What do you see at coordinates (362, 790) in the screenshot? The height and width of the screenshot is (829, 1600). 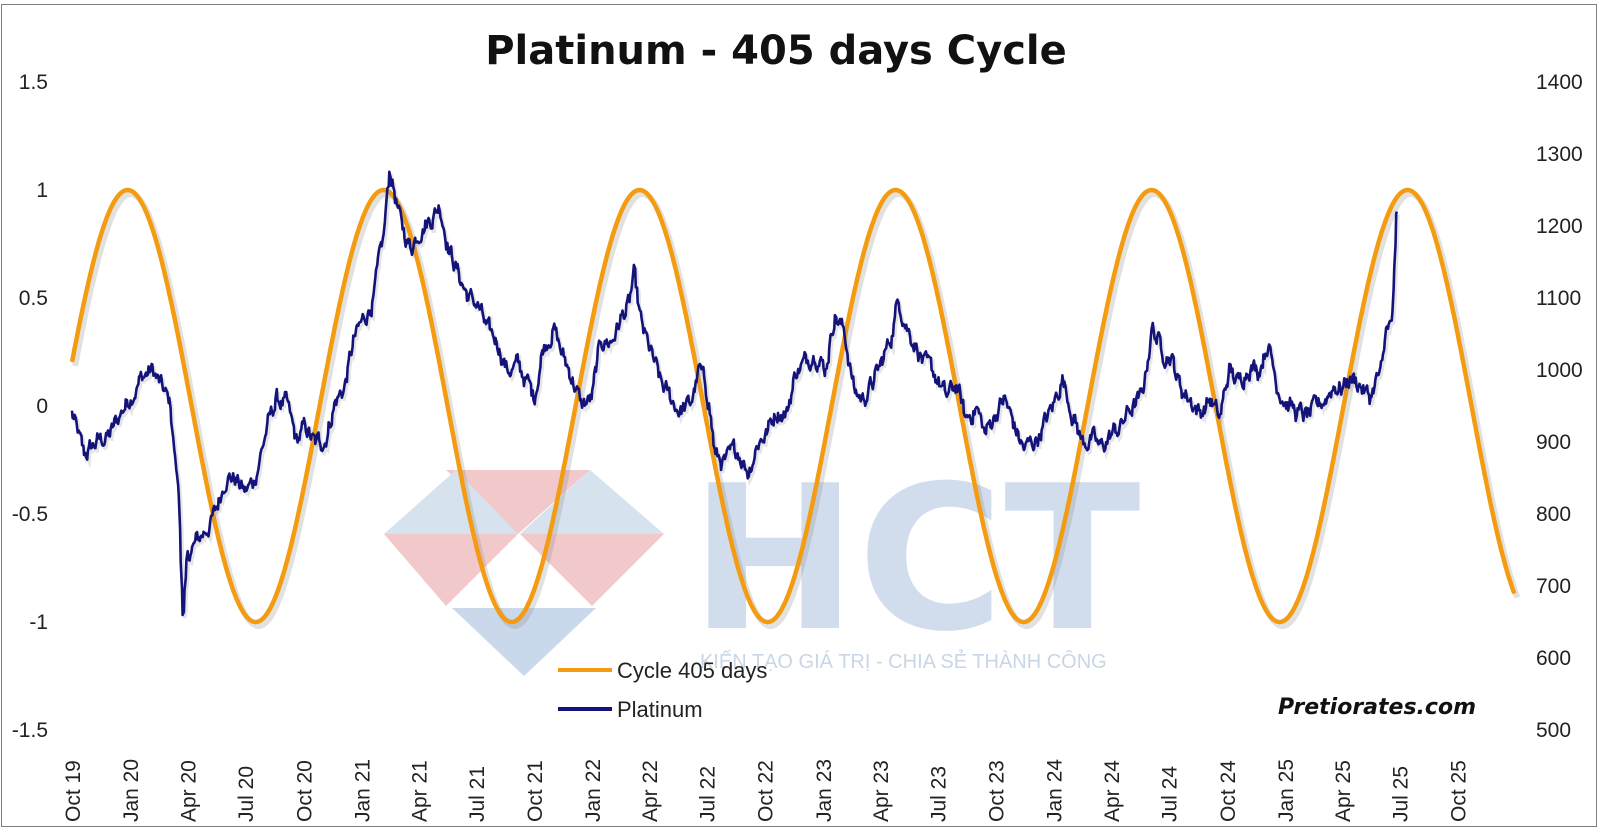 I see `x-tick-label: Jan 21` at bounding box center [362, 790].